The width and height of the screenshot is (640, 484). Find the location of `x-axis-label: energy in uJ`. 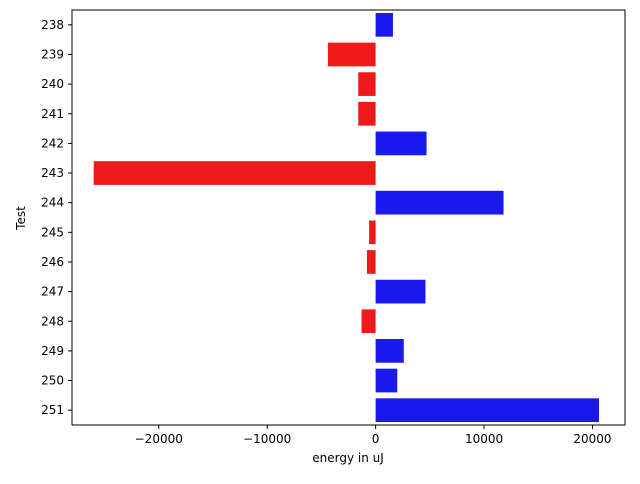

x-axis-label: energy in uJ is located at coordinates (348, 458).